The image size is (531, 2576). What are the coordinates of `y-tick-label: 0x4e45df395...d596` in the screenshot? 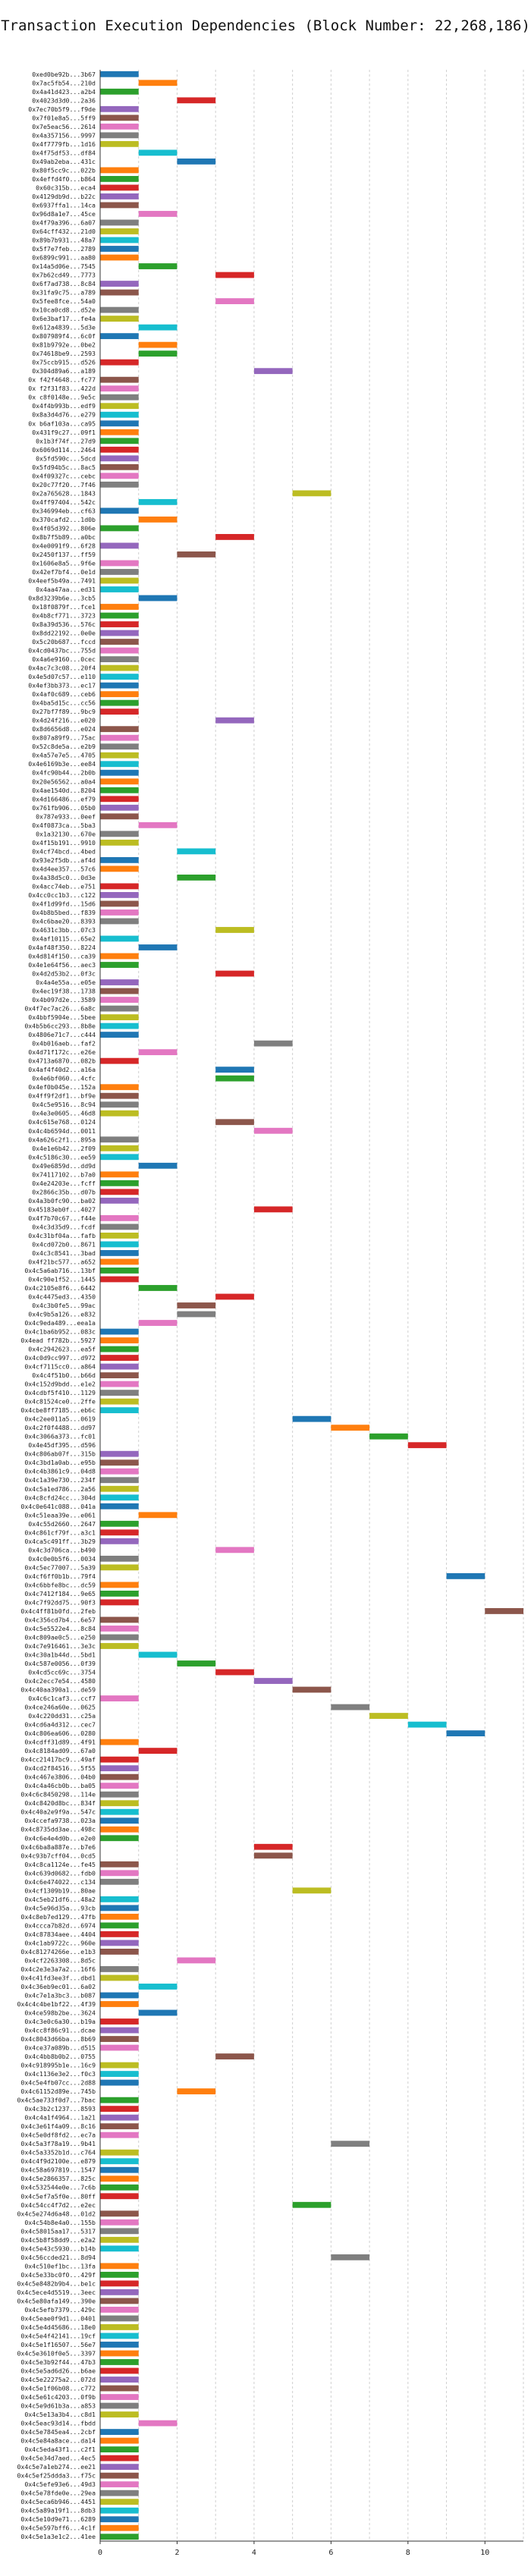 It's located at (62, 1445).